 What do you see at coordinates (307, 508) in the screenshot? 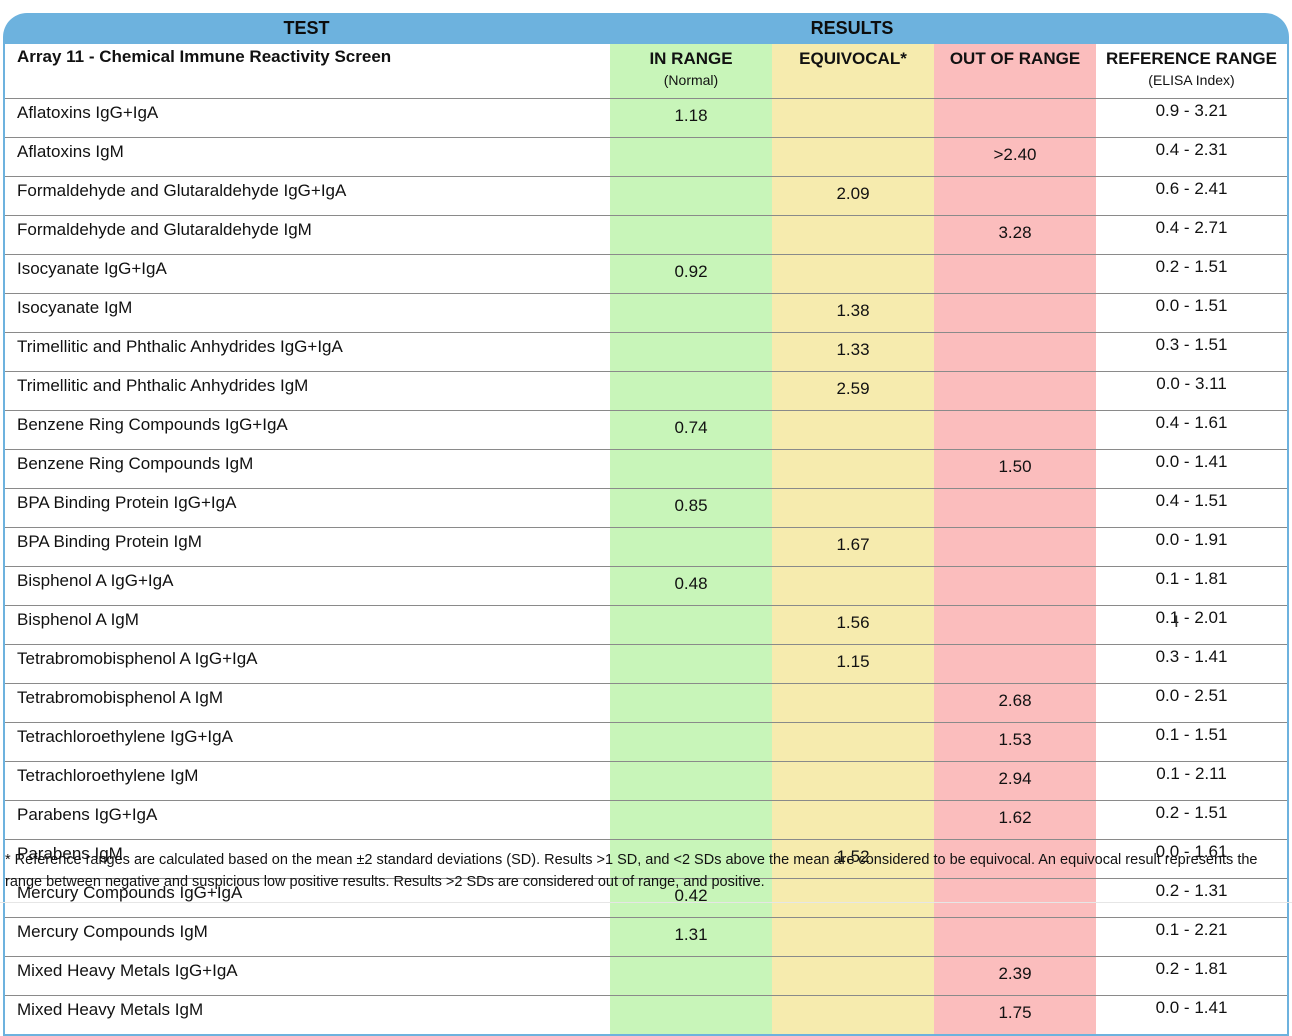
I see `test-name: BPA Binding Protein IgG+IgA` at bounding box center [307, 508].